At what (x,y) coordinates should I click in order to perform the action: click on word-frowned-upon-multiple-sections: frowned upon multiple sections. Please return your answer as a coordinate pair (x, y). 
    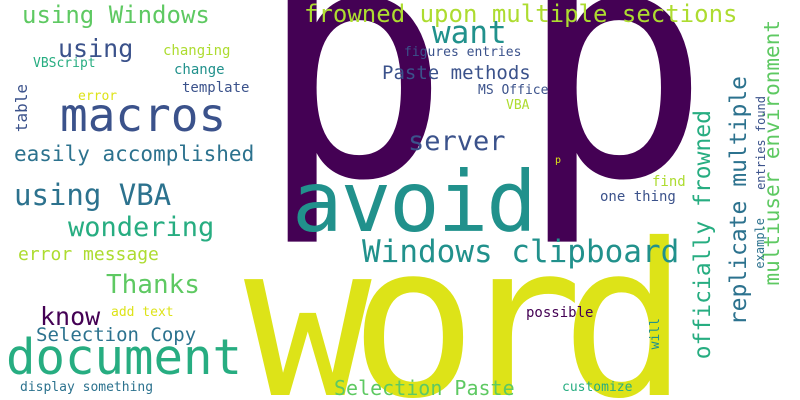
    Looking at the image, I should click on (521, 14).